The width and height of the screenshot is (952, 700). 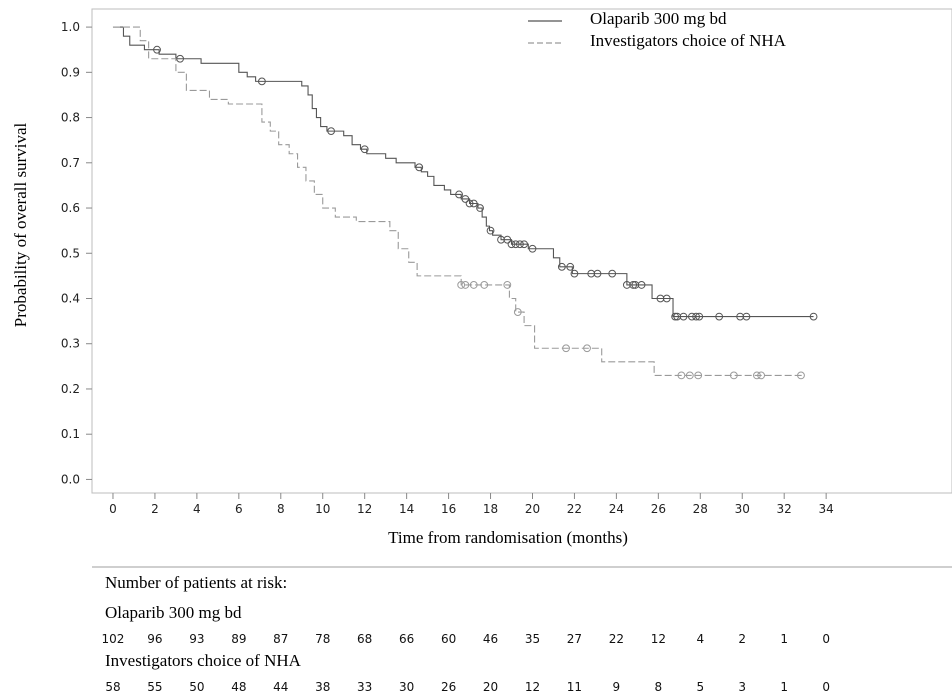 What do you see at coordinates (364, 509) in the screenshot?
I see `x-tick-label: 12` at bounding box center [364, 509].